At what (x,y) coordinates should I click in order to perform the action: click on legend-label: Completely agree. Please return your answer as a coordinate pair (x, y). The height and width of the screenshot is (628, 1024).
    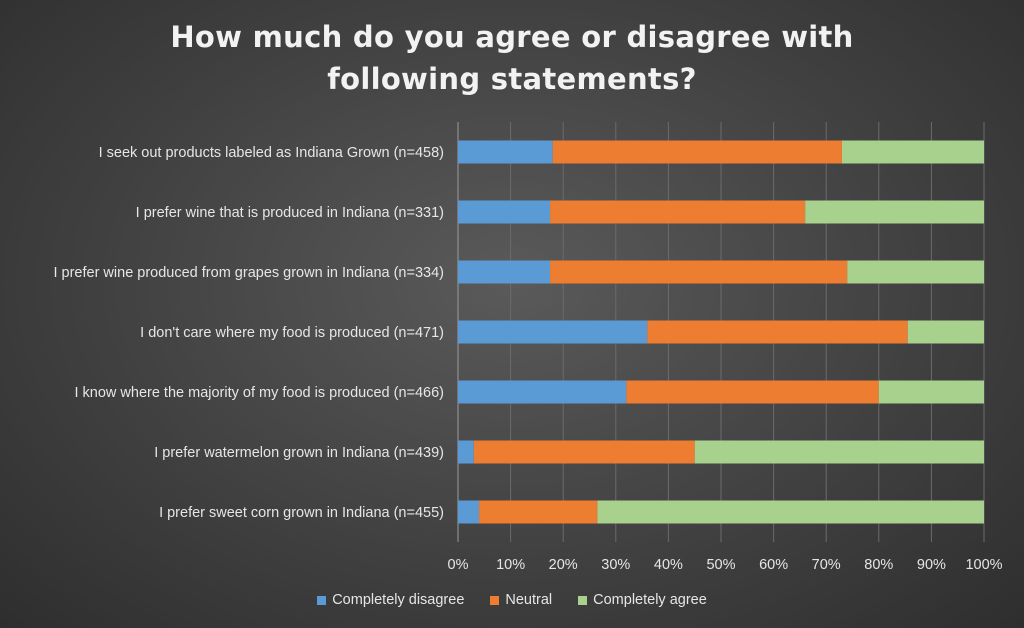
    Looking at the image, I should click on (650, 600).